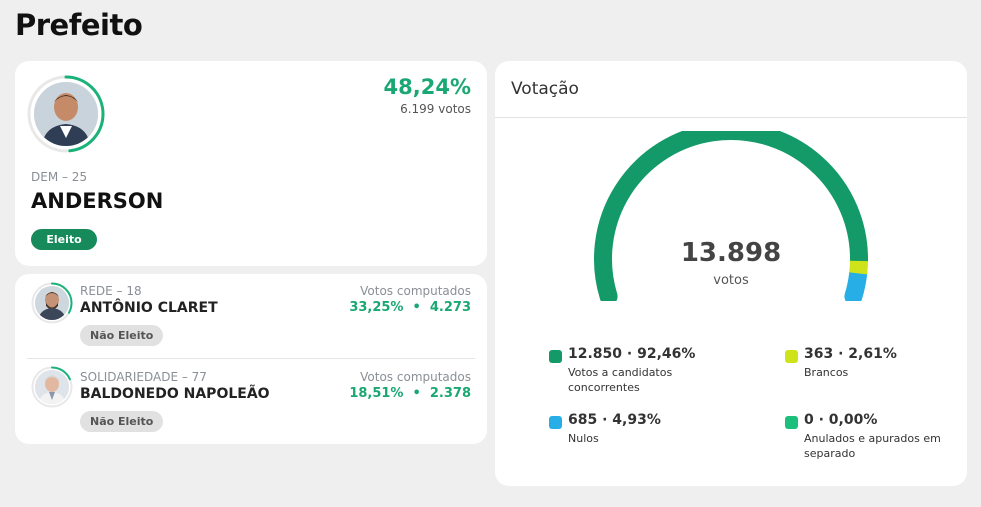 This screenshot has width=981, height=507. I want to click on legend-label: Anulados e apurados em separado, so click(872, 446).